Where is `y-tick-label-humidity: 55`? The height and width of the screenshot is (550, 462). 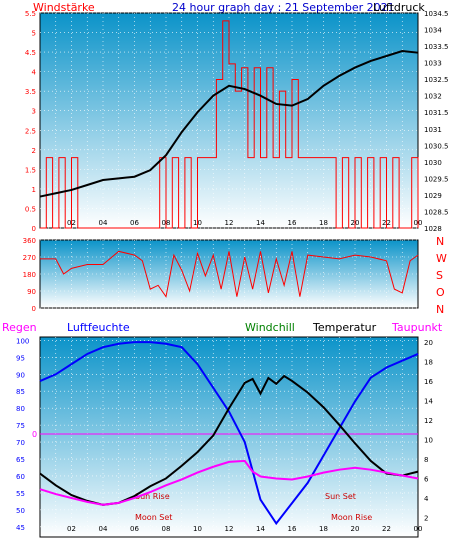 y-tick-label-humidity: 55 is located at coordinates (20, 494).